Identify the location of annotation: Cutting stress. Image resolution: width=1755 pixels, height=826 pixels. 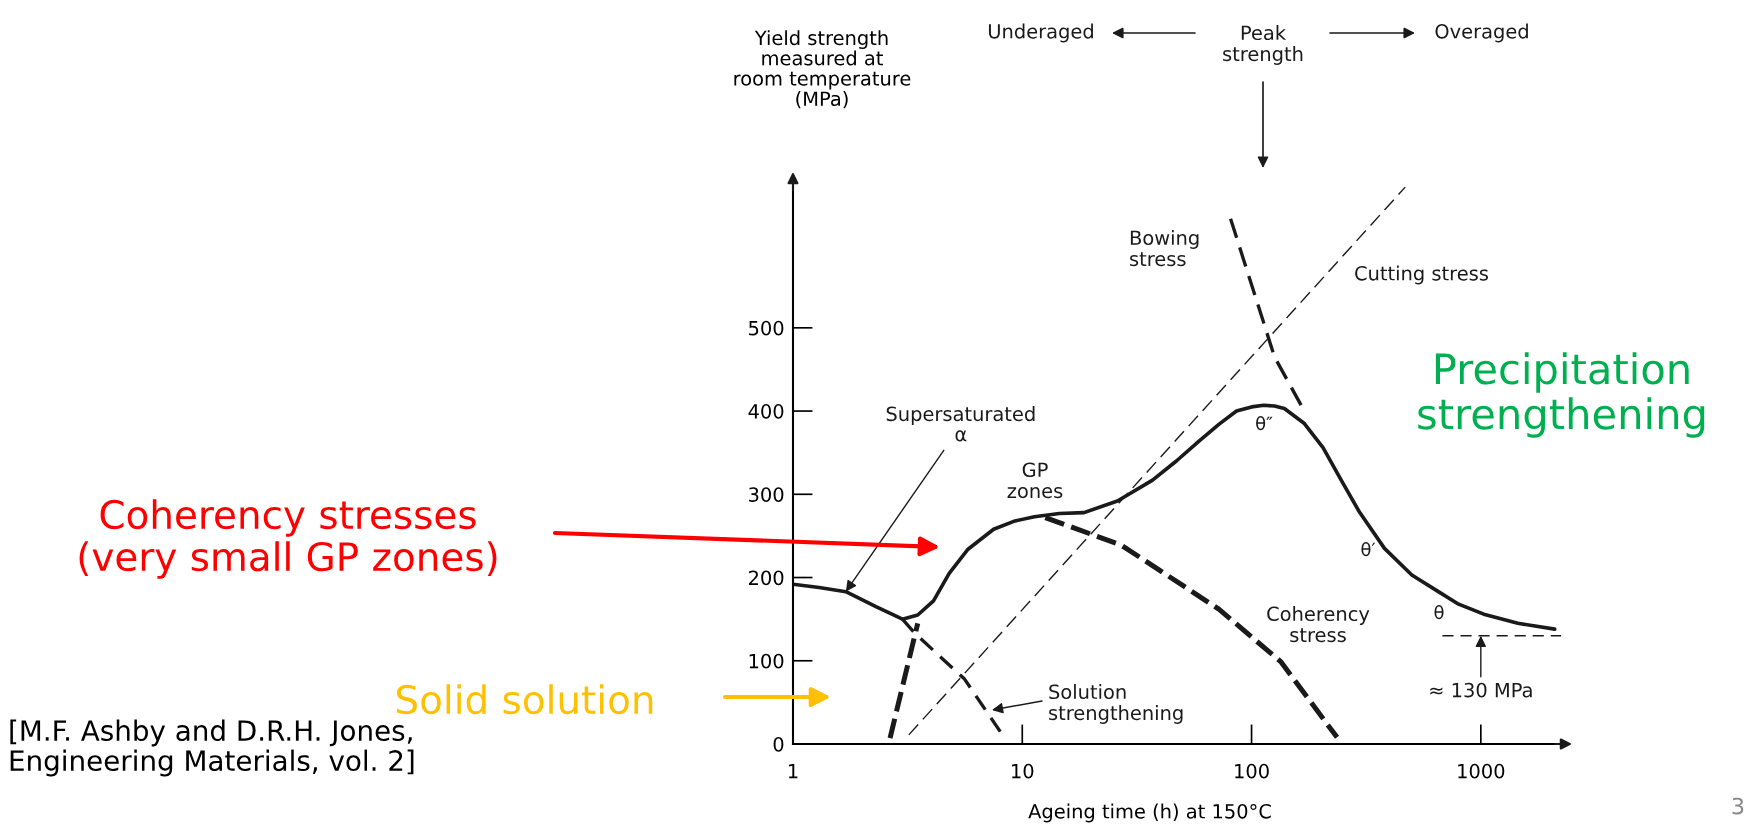
(1421, 275).